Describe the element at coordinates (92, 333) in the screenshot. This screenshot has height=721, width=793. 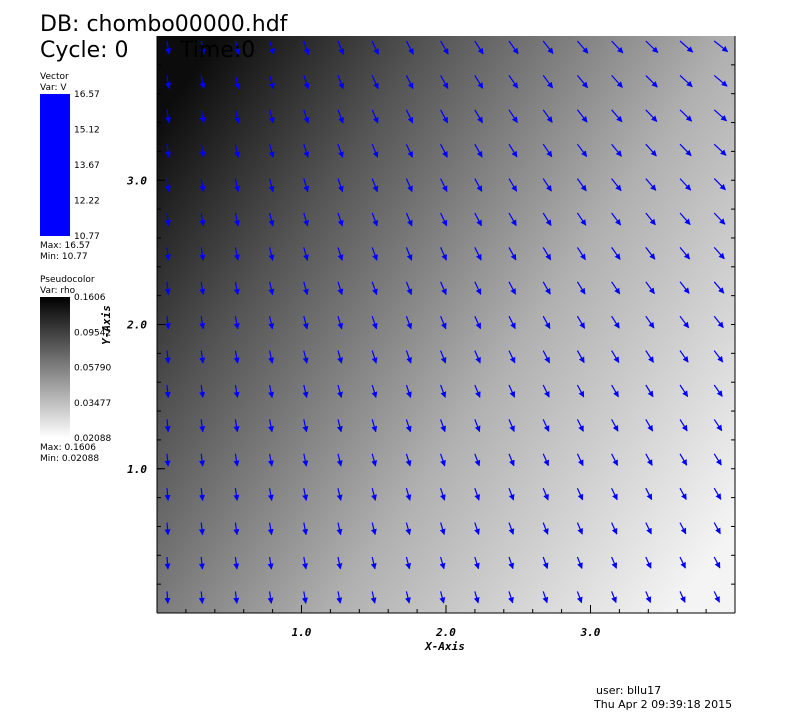
I see `legend-label: 0.09542` at that location.